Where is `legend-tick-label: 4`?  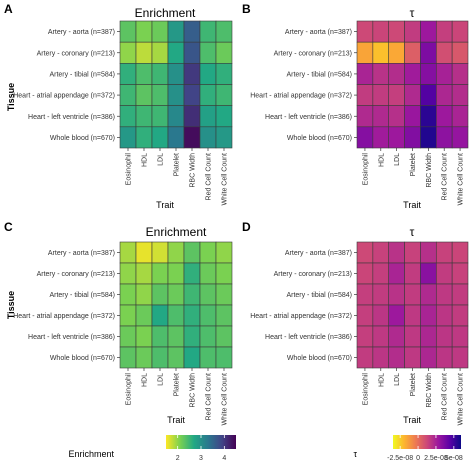
legend-tick-label: 4 is located at coordinates (224, 458).